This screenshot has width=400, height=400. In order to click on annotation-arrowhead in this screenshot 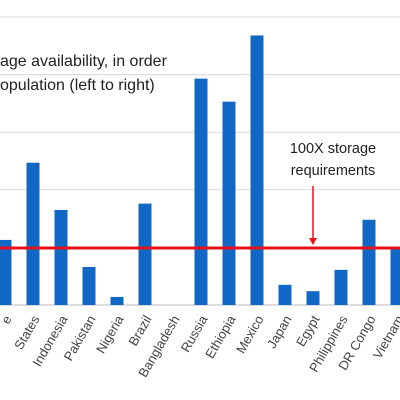, I will do `click(313, 241)`.